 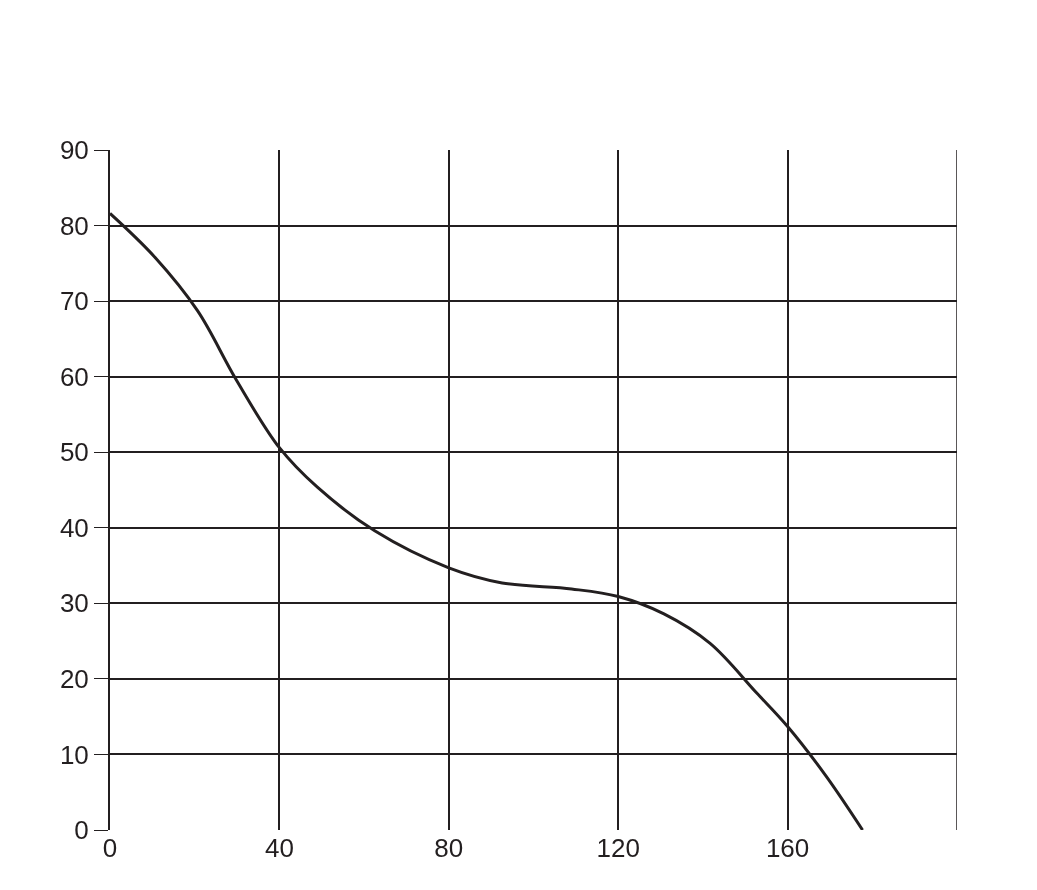 I want to click on y-tick-label: 10, so click(x=74, y=754).